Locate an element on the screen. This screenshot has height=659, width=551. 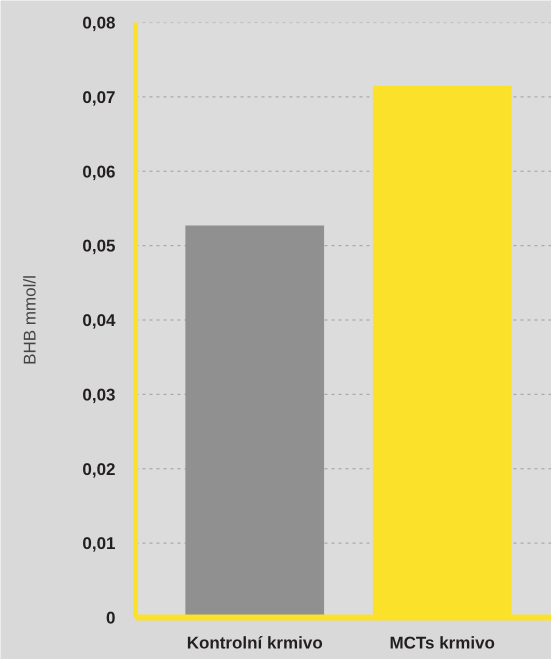
y-tick-label: 0,03 is located at coordinates (99, 394).